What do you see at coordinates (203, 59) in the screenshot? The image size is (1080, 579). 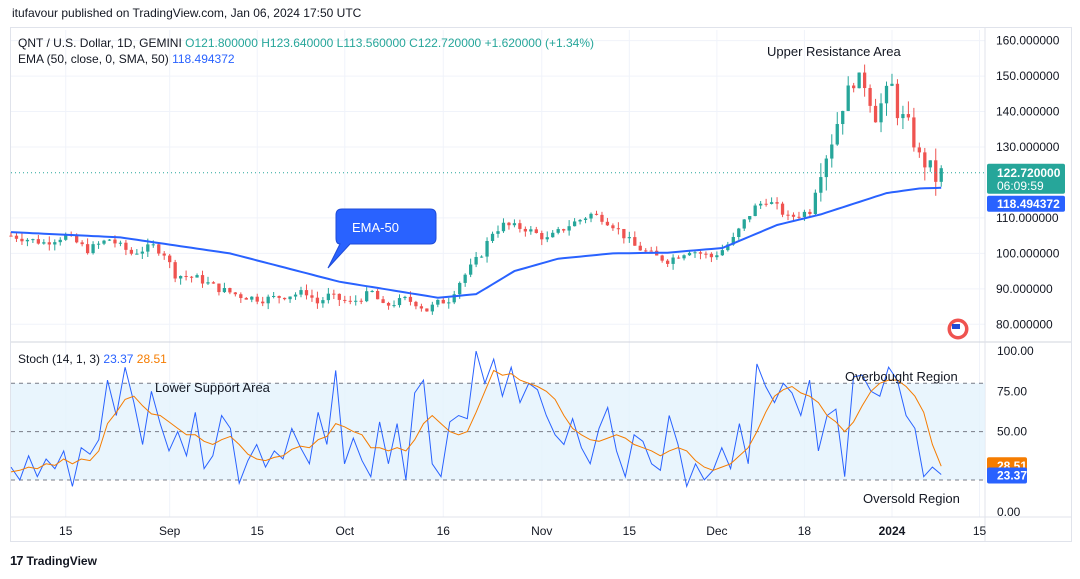 I see `ema-legend-part-1: 118.494372` at bounding box center [203, 59].